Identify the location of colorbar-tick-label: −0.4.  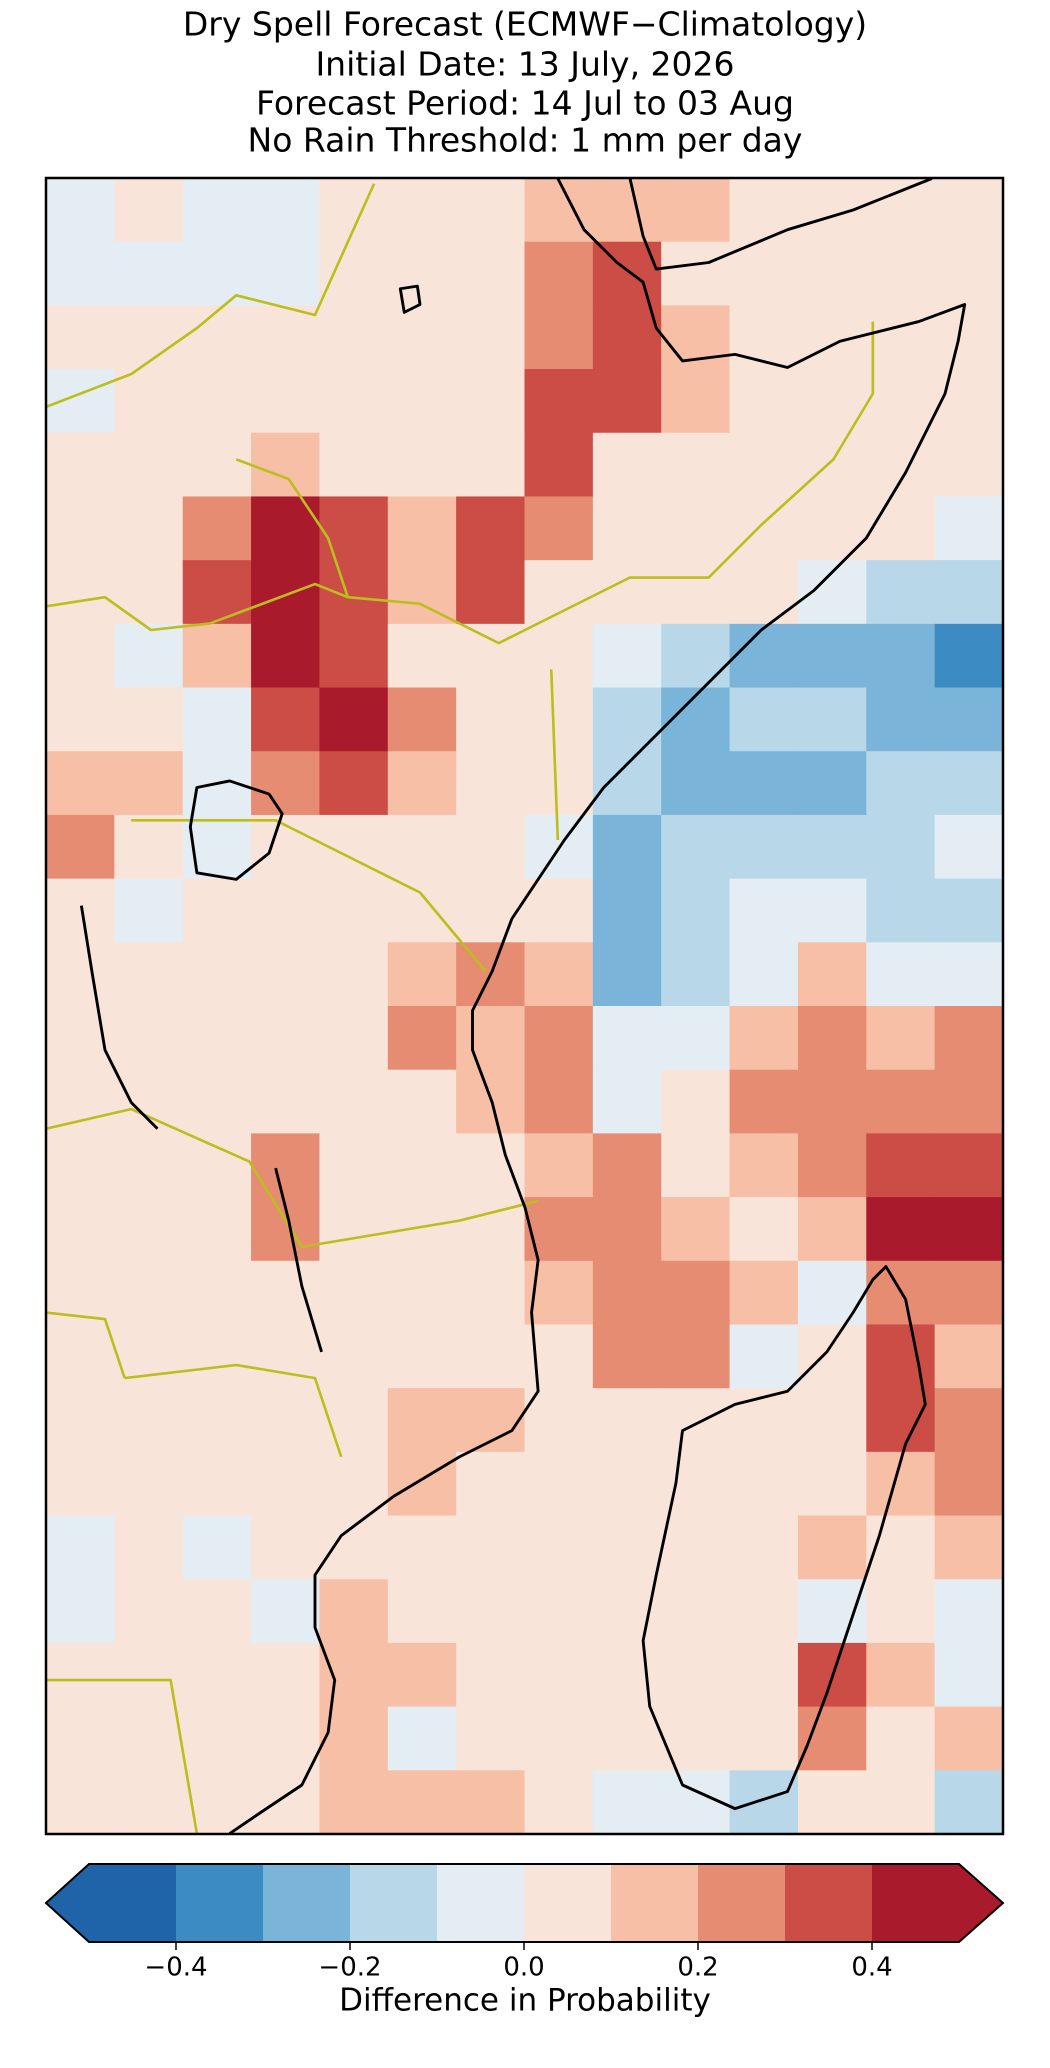
(175, 1968).